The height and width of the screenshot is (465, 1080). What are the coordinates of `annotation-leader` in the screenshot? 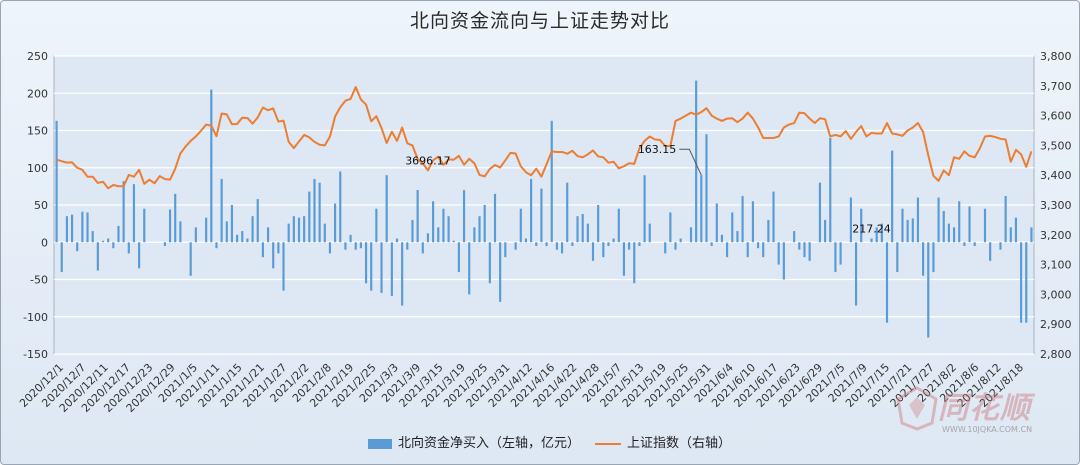 It's located at (690, 162).